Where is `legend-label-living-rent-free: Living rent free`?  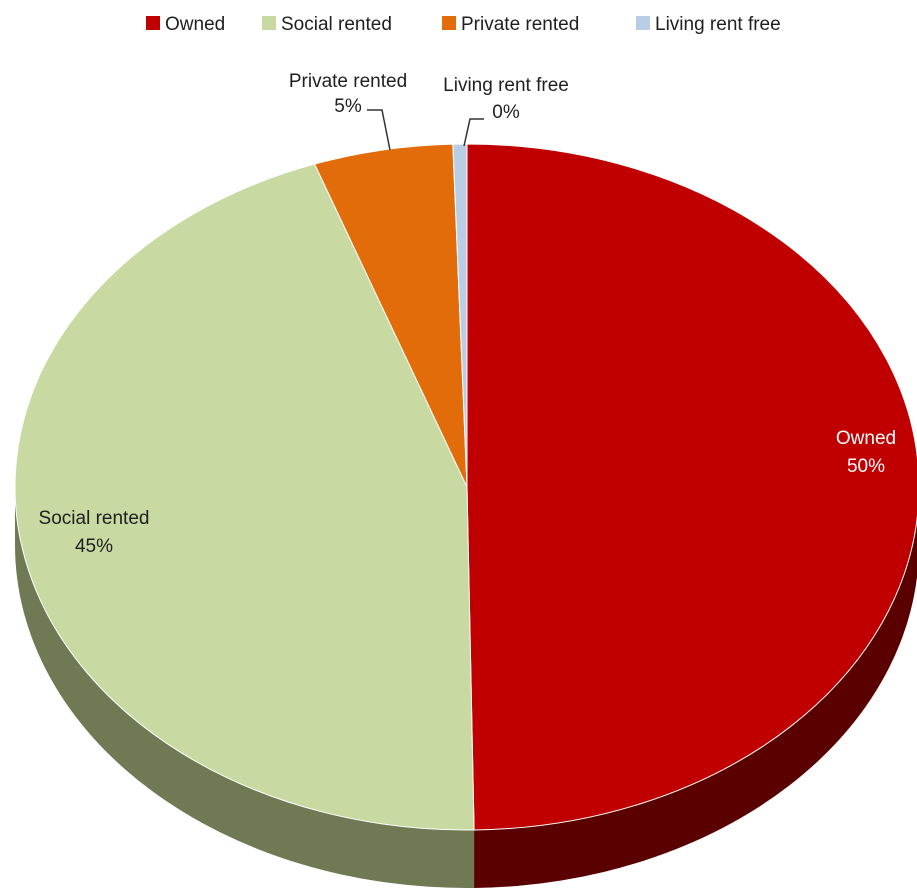 legend-label-living-rent-free: Living rent free is located at coordinates (718, 24).